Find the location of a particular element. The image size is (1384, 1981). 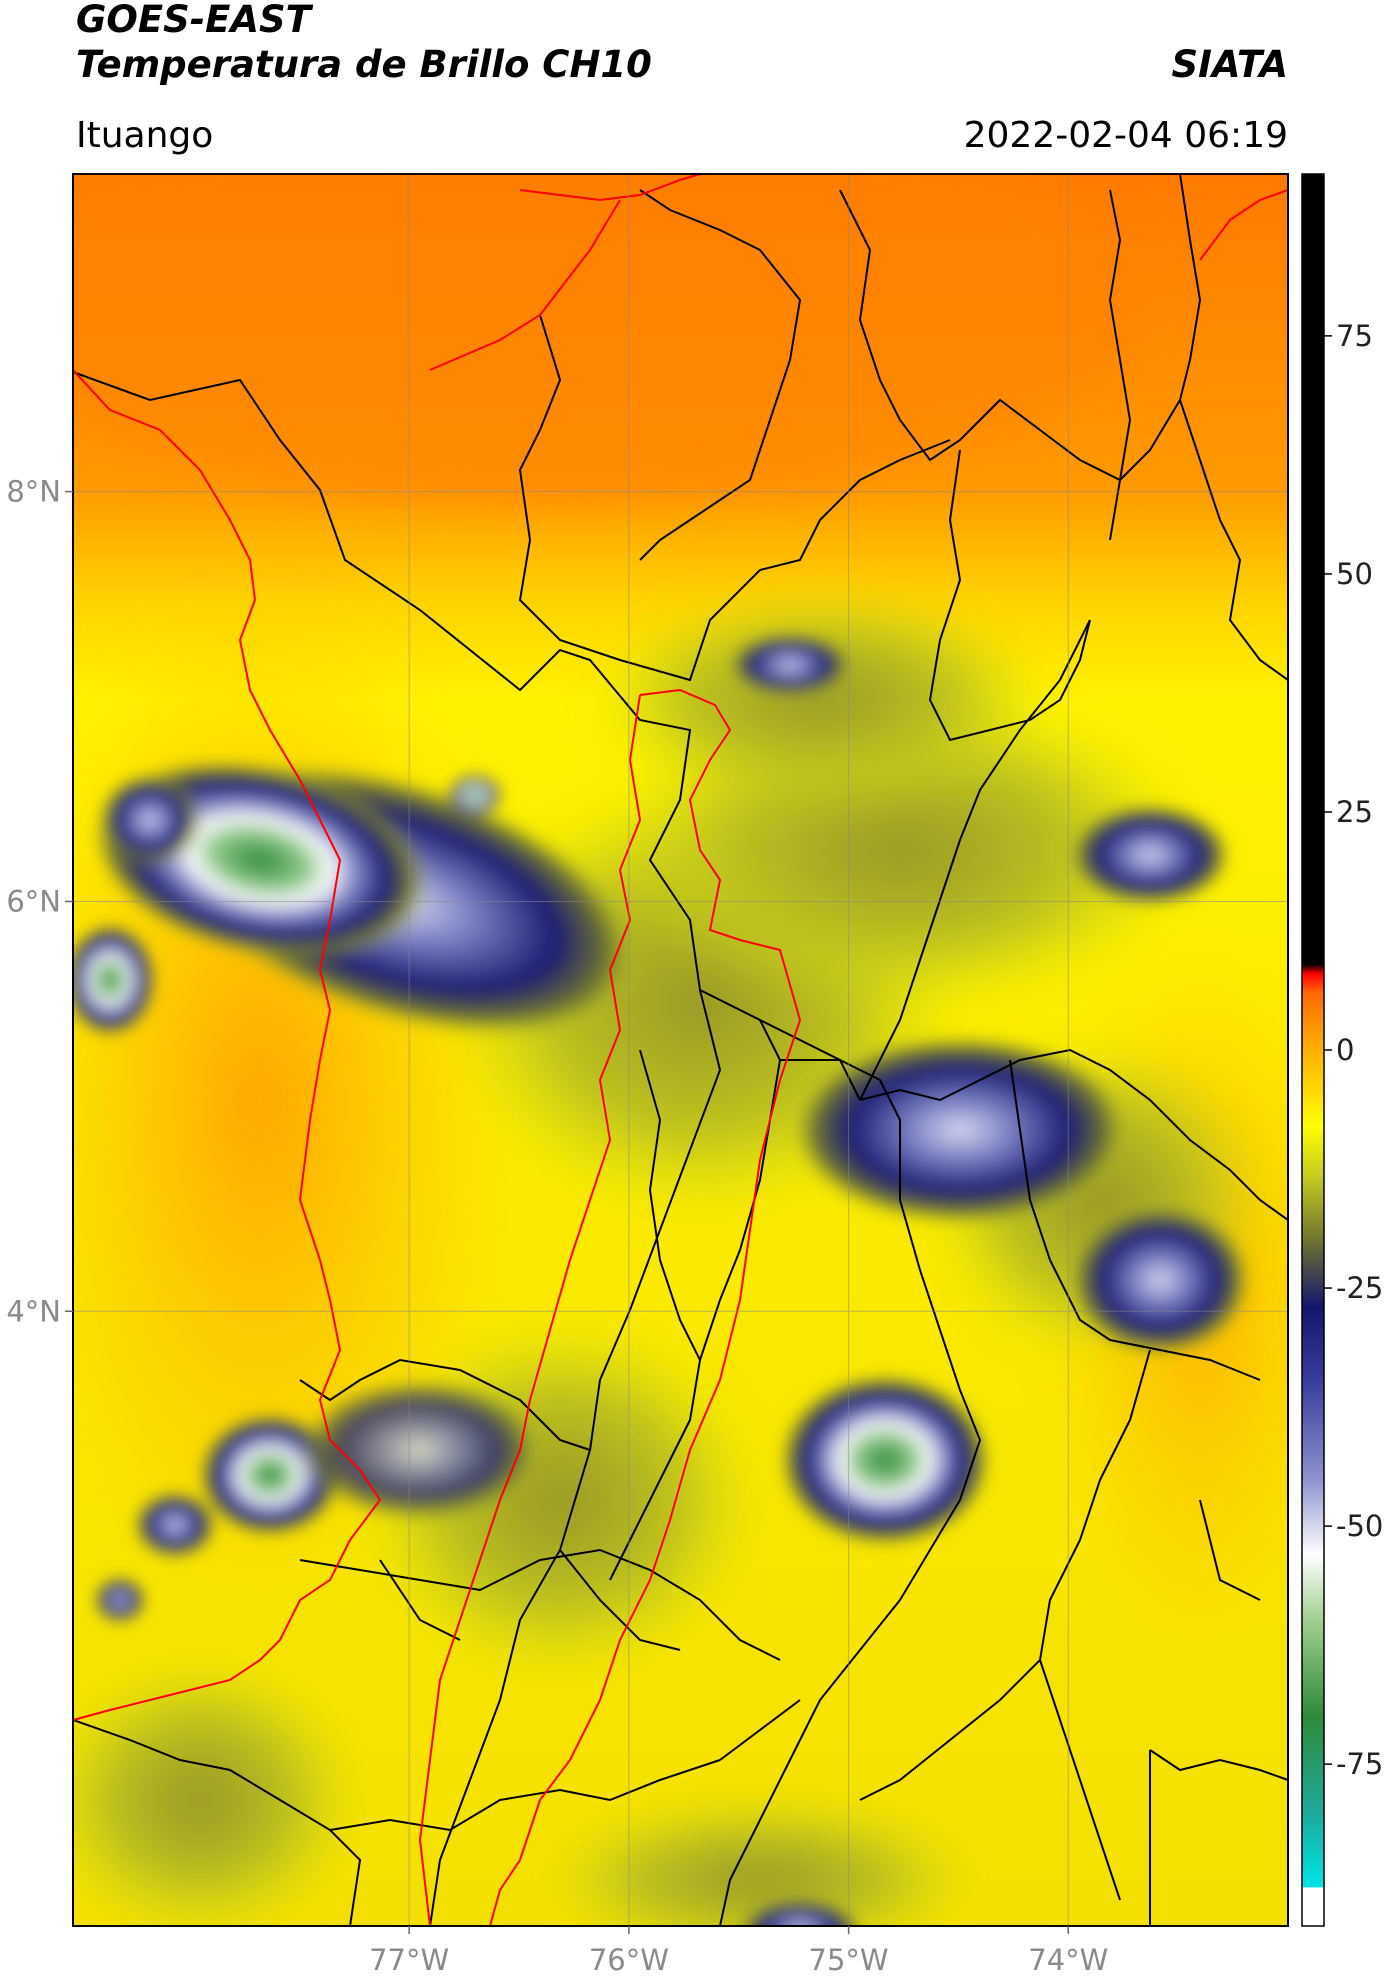

colorbar: 75 50 25 0 -25 -50 -75 is located at coordinates (1342, 1050).